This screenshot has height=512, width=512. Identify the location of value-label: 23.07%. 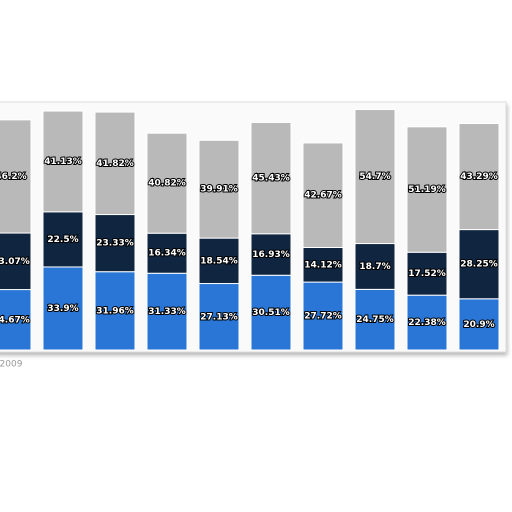
(15, 262).